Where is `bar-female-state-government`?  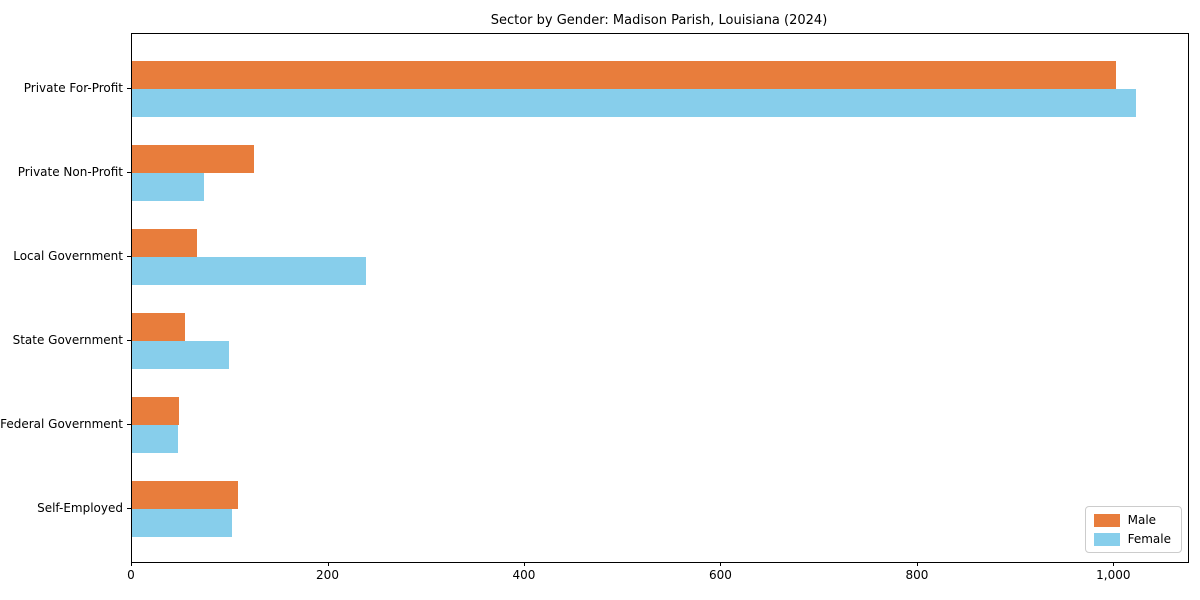 bar-female-state-government is located at coordinates (181, 355).